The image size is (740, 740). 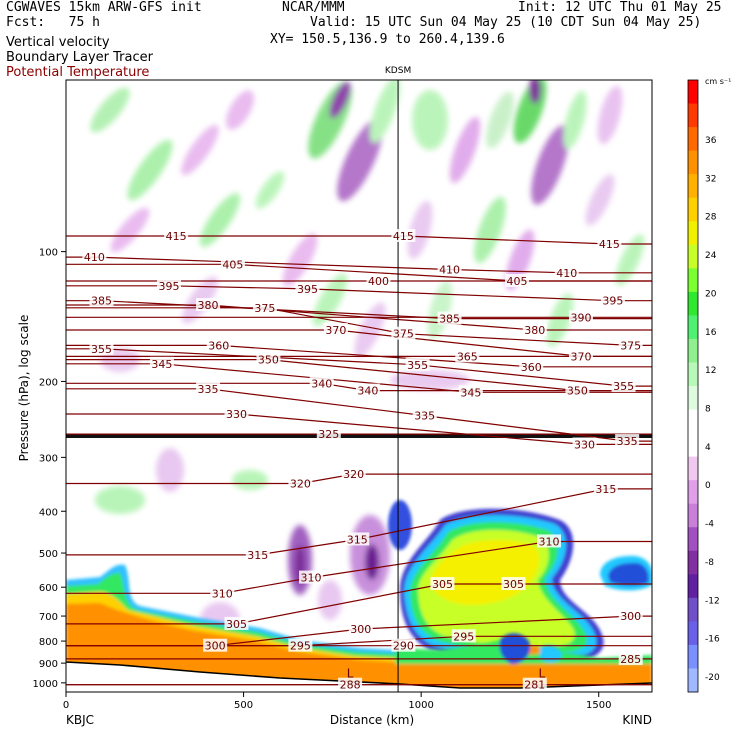 I want to click on x-tick-label: 1000, so click(x=420, y=705).